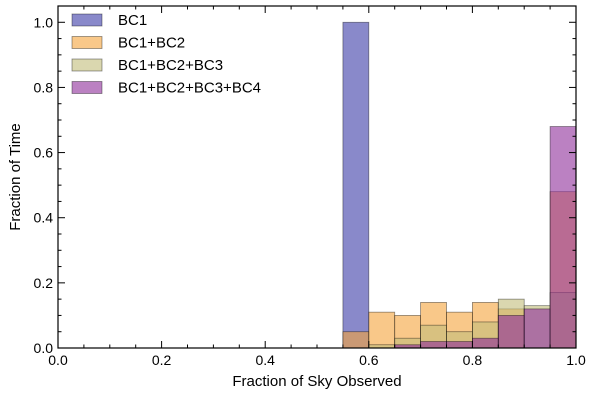 The width and height of the screenshot is (596, 408). I want to click on y-tick-label: 0.2, so click(44, 283).